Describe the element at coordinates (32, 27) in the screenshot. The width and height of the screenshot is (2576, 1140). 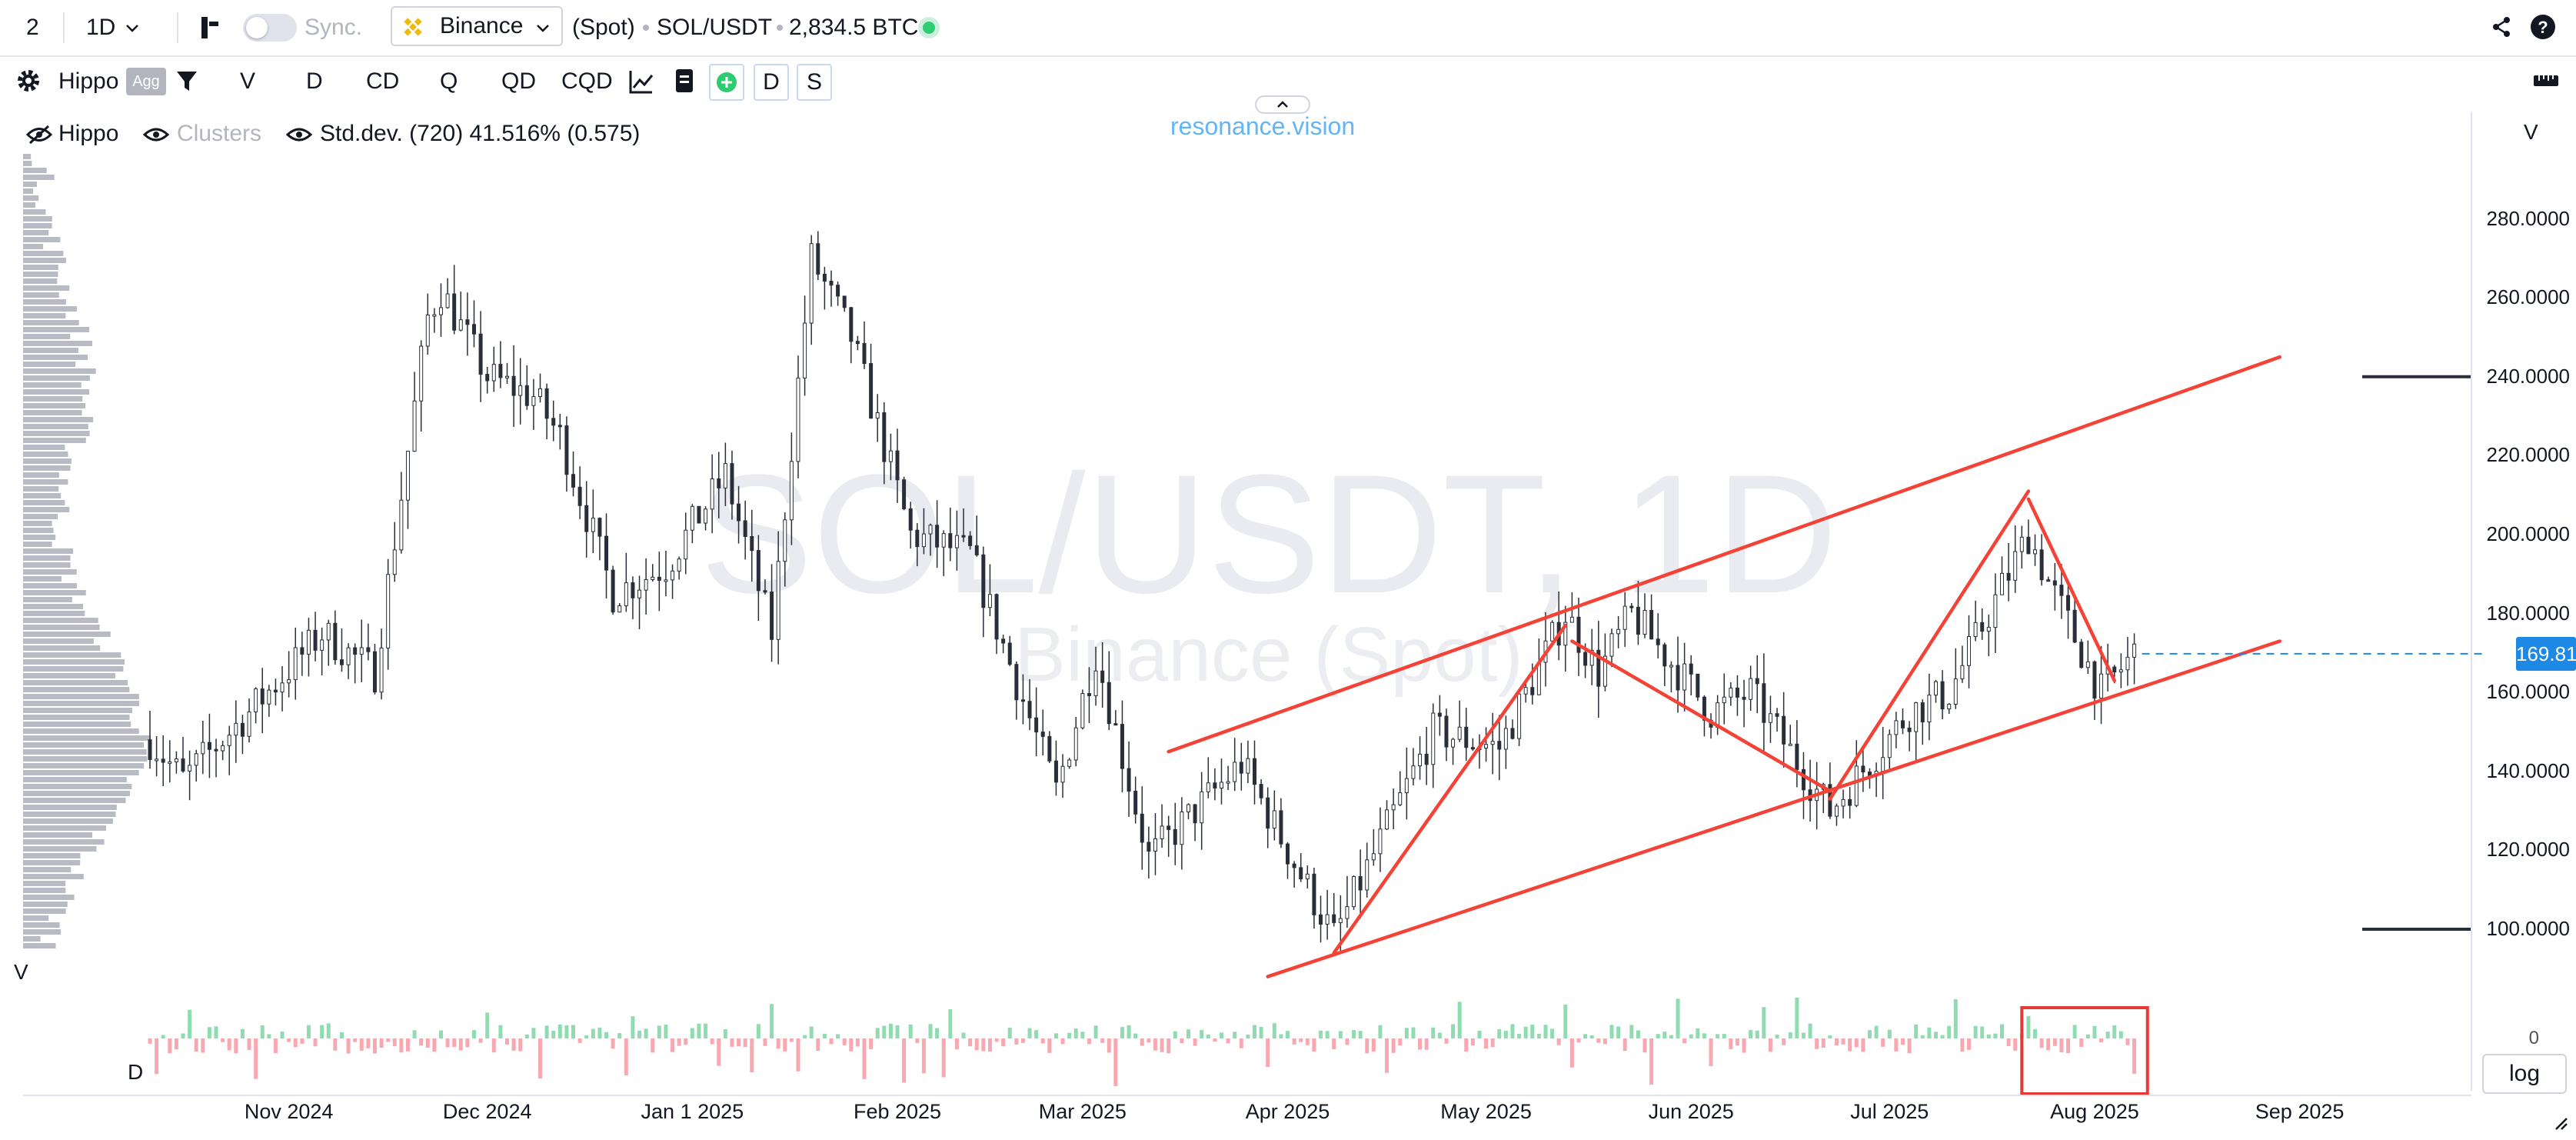
I see `layout-count: 2` at that location.